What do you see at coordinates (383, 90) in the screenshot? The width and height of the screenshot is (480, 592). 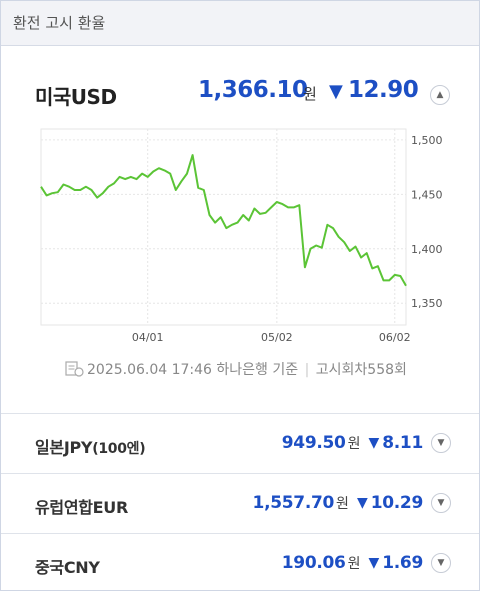 I see `main-change-value: 12.90` at bounding box center [383, 90].